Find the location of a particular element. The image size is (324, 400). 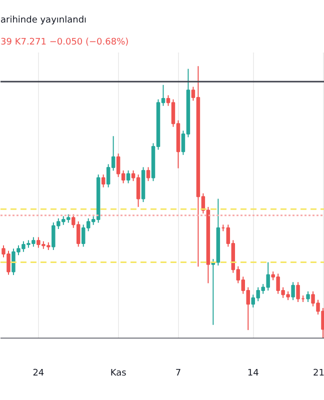

x-tick-label: 21 is located at coordinates (318, 373).